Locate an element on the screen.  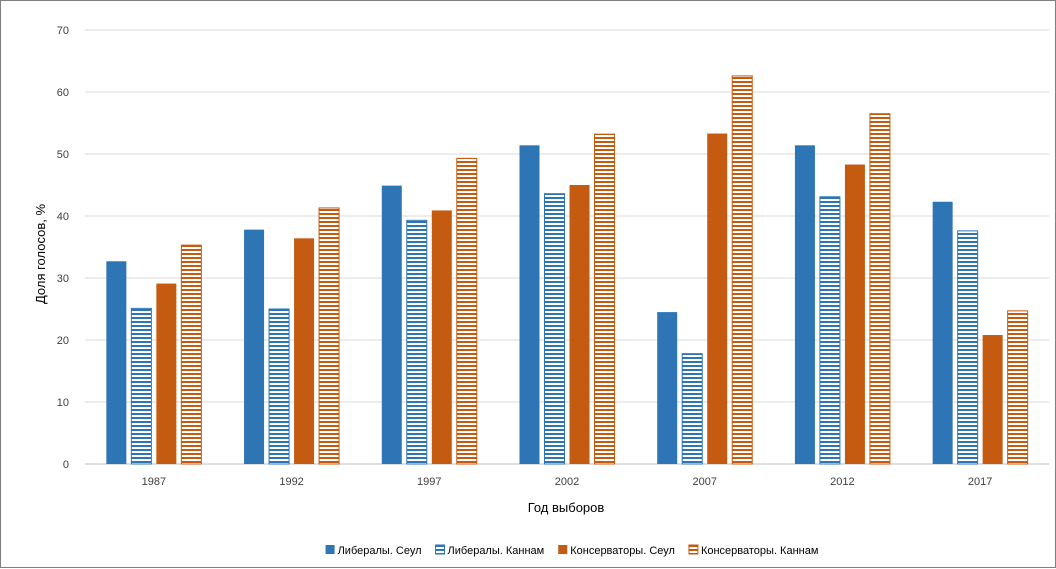
x-tick-label: 1992 is located at coordinates (291, 482).